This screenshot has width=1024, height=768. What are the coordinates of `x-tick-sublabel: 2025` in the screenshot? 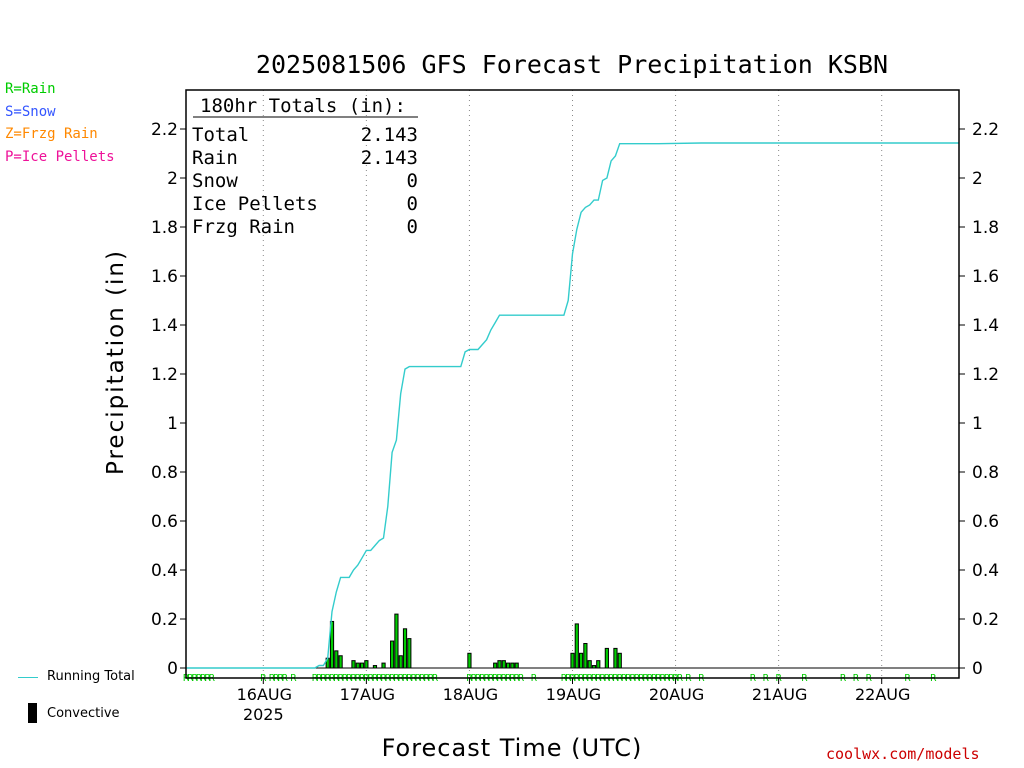 It's located at (263, 714).